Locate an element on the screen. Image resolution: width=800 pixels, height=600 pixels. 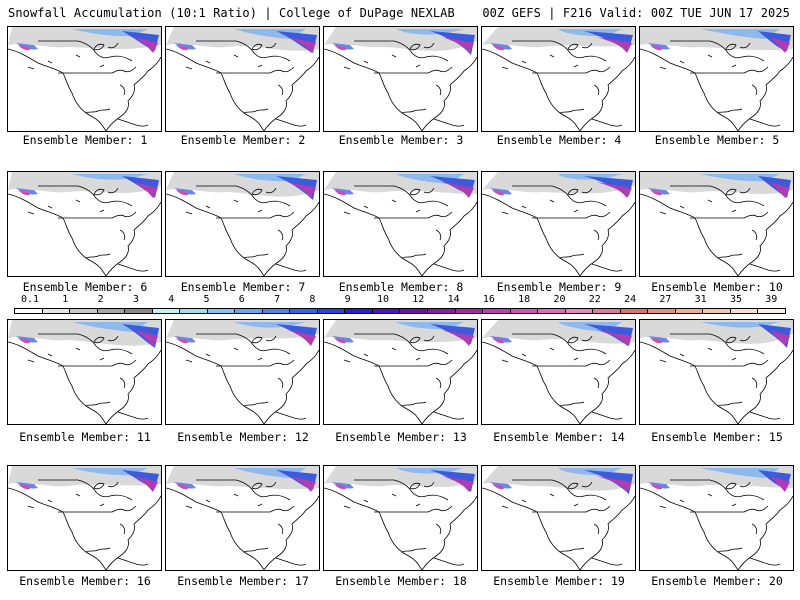
ensemble-member-caption: Ensemble Member: 3 is located at coordinates (401, 140).